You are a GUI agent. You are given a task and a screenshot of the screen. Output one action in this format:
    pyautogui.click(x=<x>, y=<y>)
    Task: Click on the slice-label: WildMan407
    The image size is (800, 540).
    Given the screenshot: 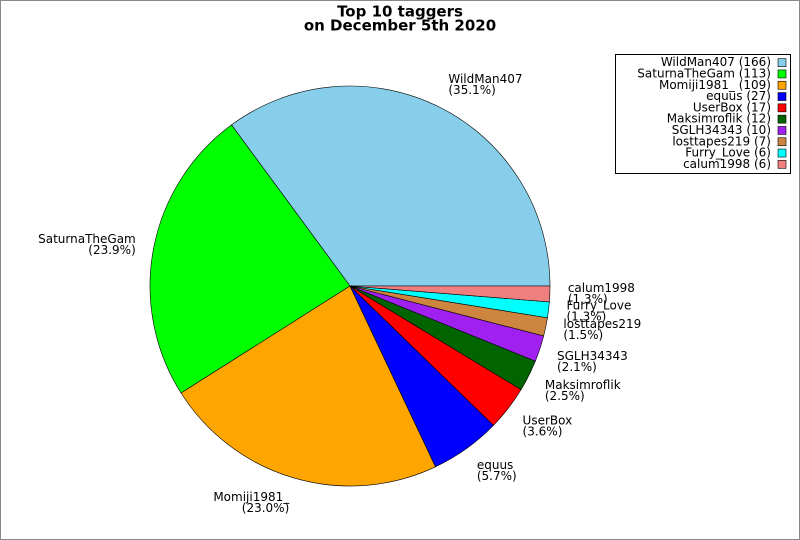 What is the action you would take?
    pyautogui.click(x=485, y=79)
    